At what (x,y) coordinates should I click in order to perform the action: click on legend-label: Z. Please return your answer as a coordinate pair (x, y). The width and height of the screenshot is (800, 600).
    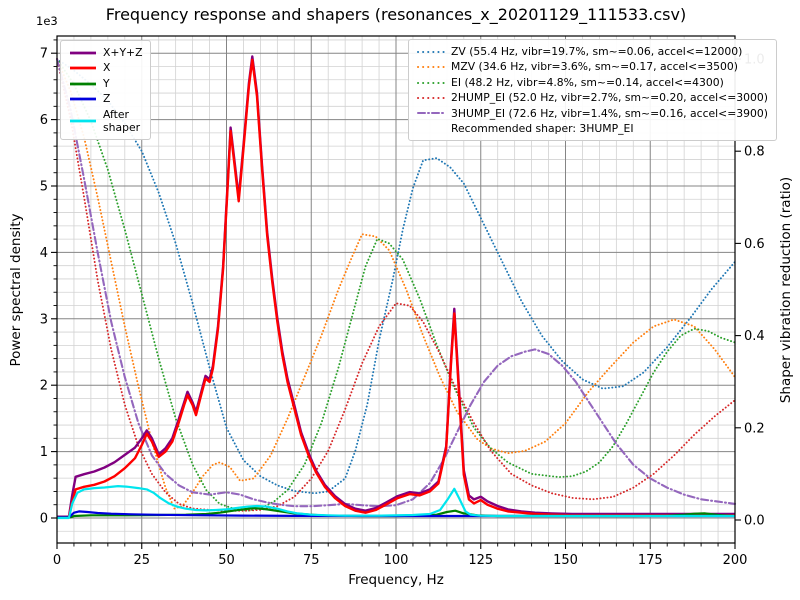
    Looking at the image, I should click on (107, 99).